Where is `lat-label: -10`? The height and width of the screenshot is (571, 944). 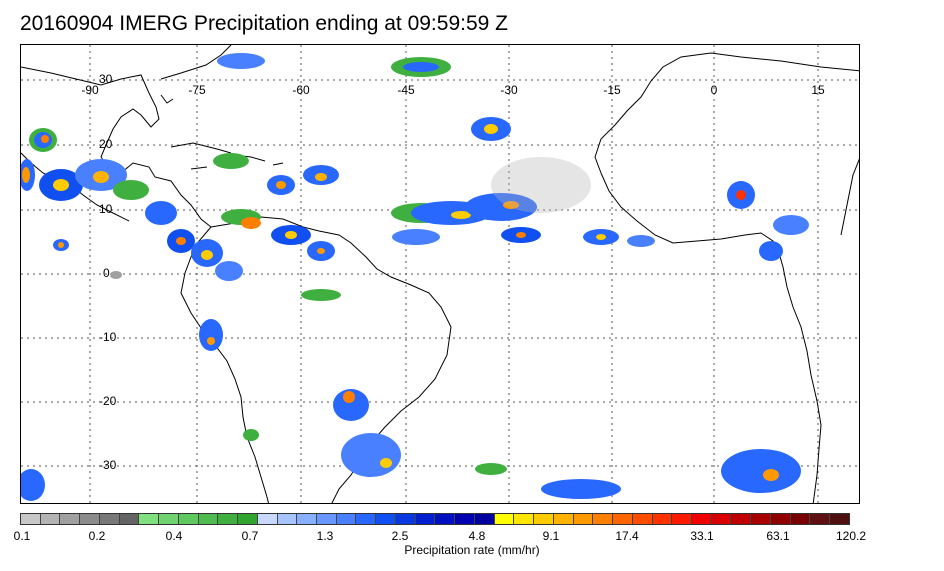
lat-label: -10 is located at coordinates (108, 337).